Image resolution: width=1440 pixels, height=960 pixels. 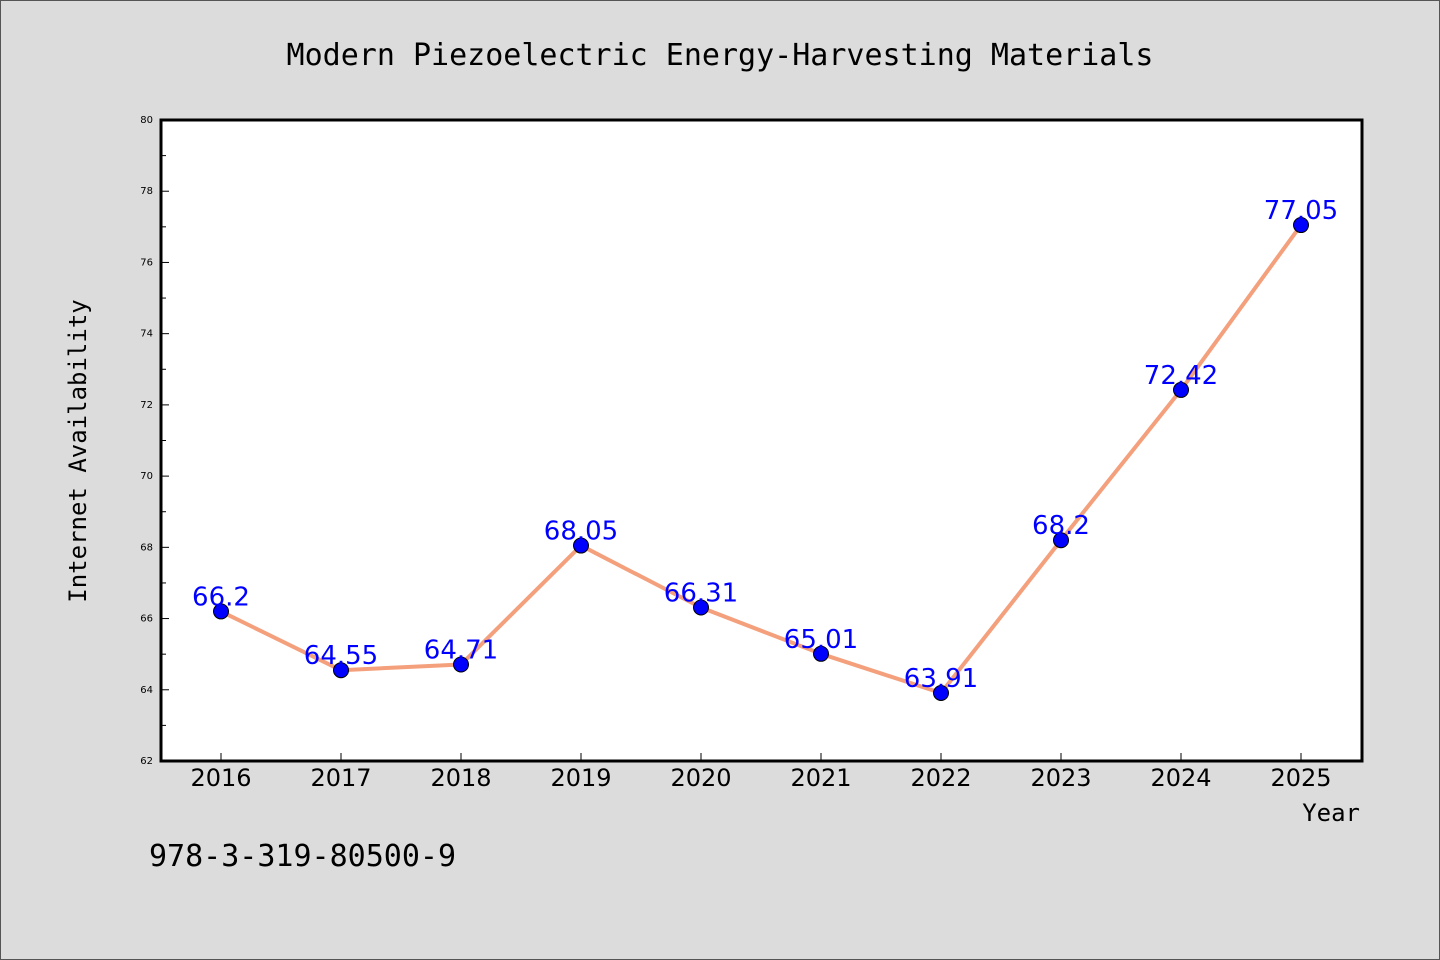 I want to click on y-axis-label: Internet Availability, so click(x=78, y=450).